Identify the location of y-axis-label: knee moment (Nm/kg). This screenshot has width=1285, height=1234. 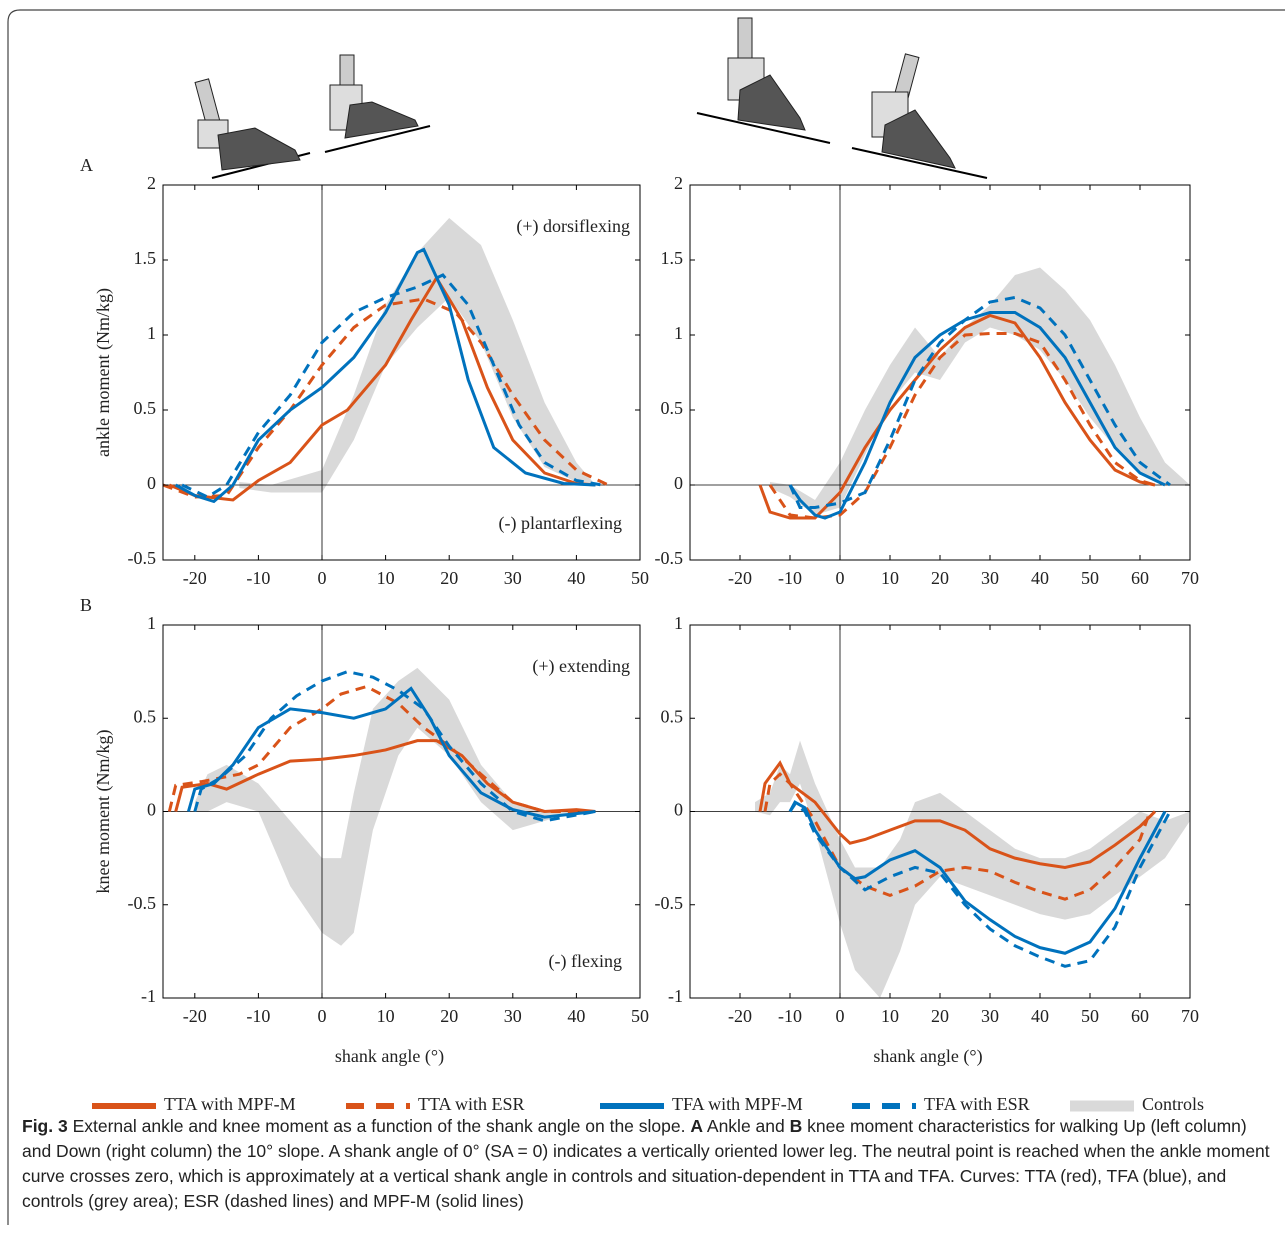
(103, 812).